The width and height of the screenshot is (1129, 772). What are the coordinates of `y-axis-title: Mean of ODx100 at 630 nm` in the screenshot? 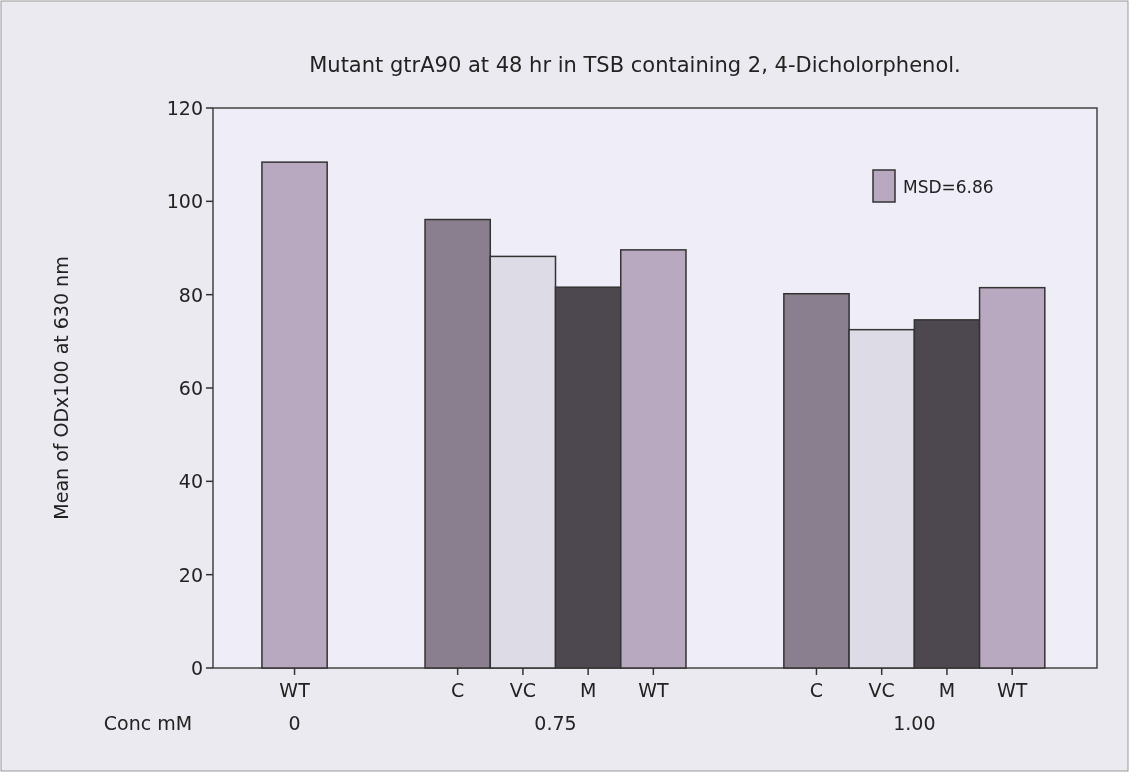 It's located at (61, 388).